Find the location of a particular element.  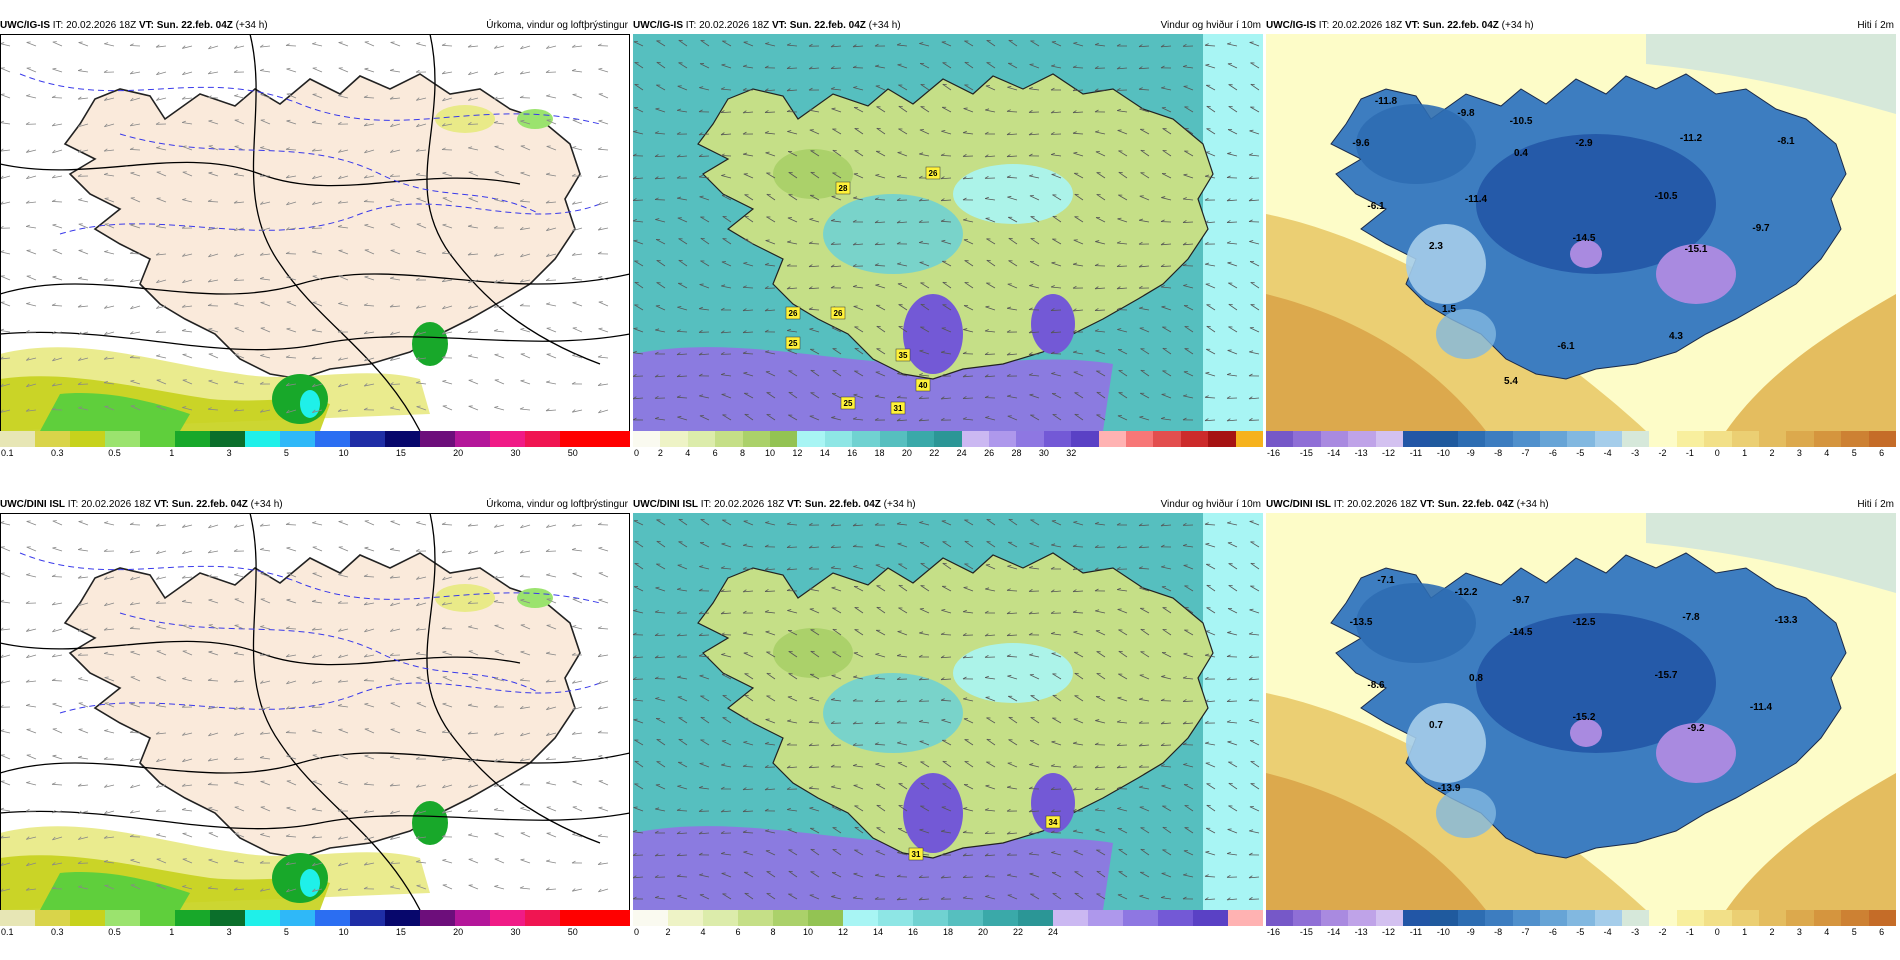

colorbar-tick-label: -8 is located at coordinates (1498, 453).